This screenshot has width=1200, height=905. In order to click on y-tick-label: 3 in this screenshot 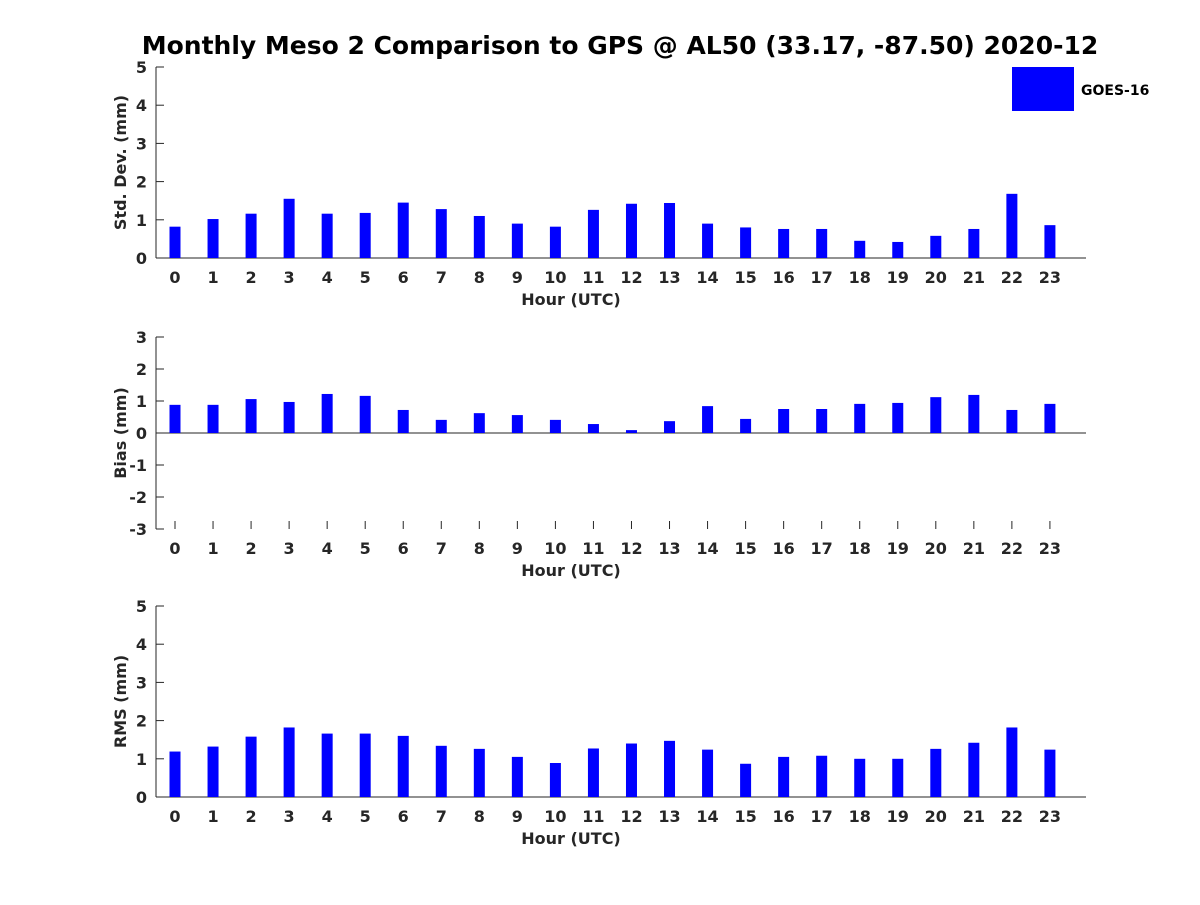, I will do `click(141, 143)`.